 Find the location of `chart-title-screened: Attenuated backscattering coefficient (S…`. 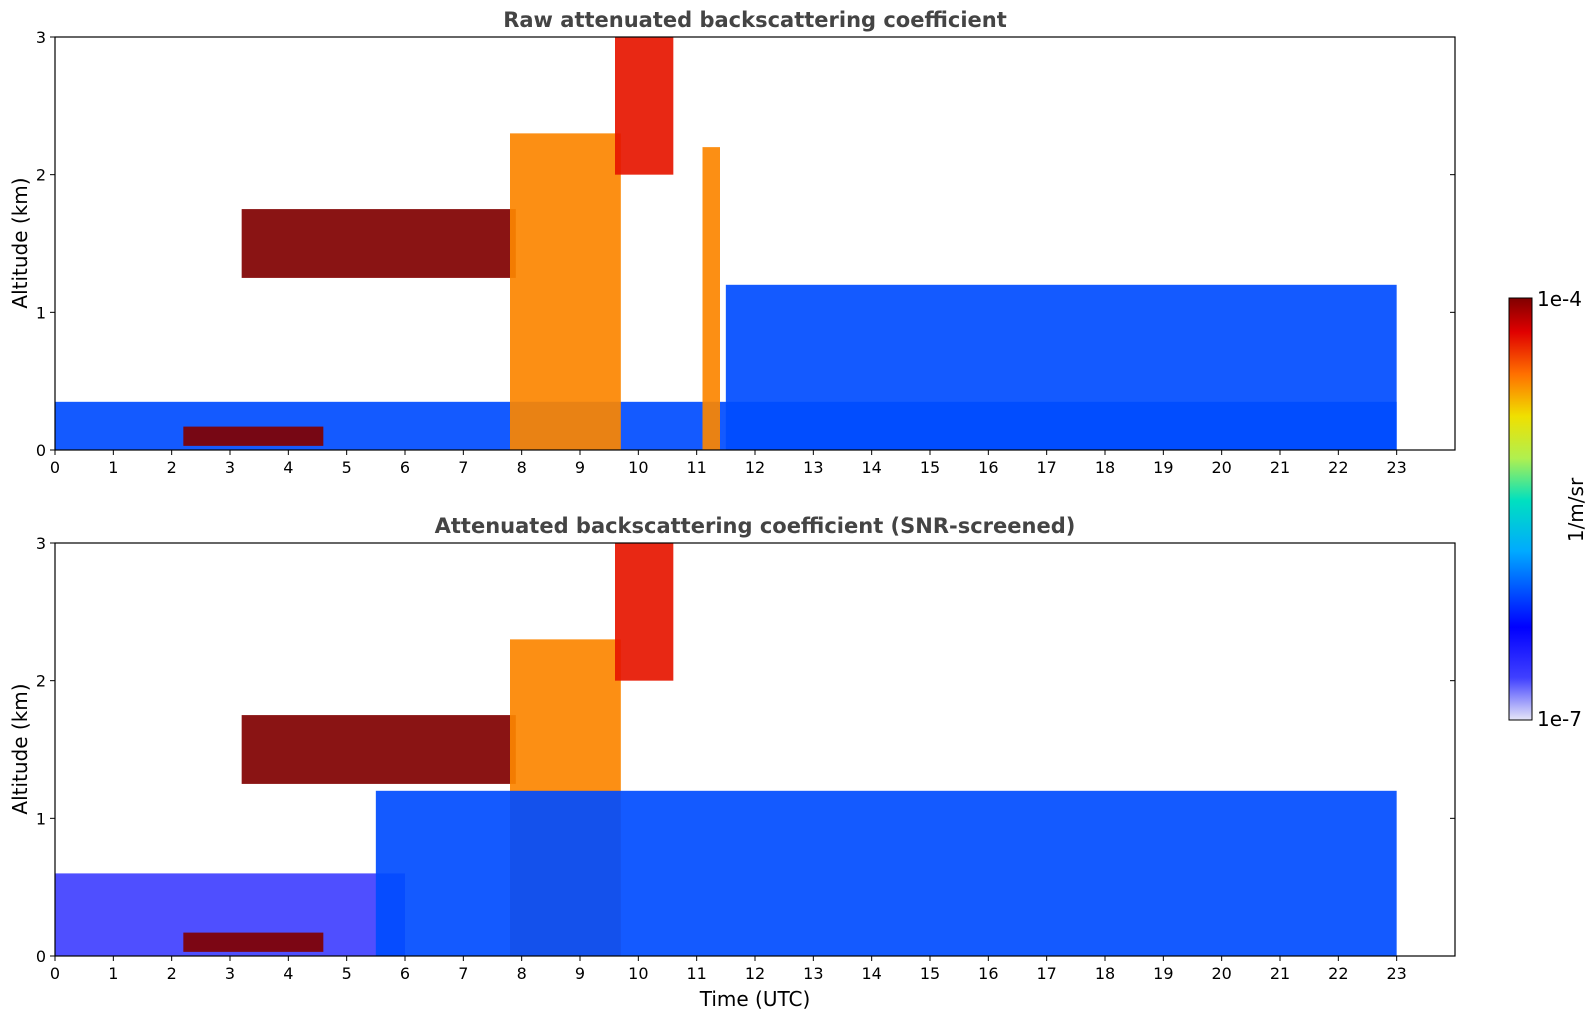

chart-title-screened: Attenuated backscattering coefficient (S… is located at coordinates (755, 526).